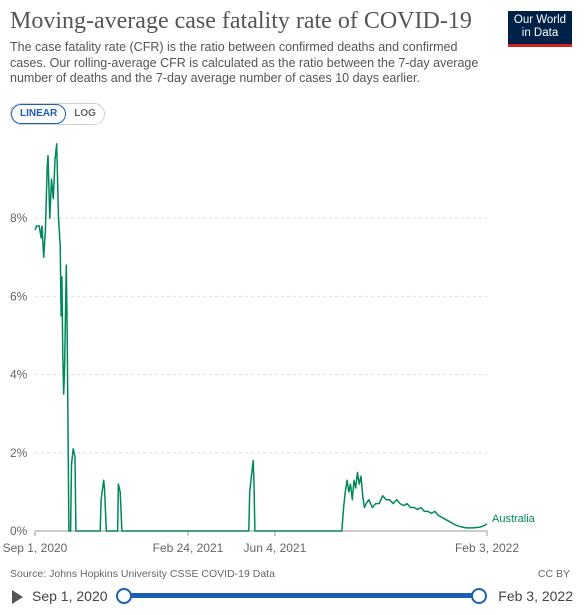  I want to click on linear-scale-button: LINEAR, so click(39, 114).